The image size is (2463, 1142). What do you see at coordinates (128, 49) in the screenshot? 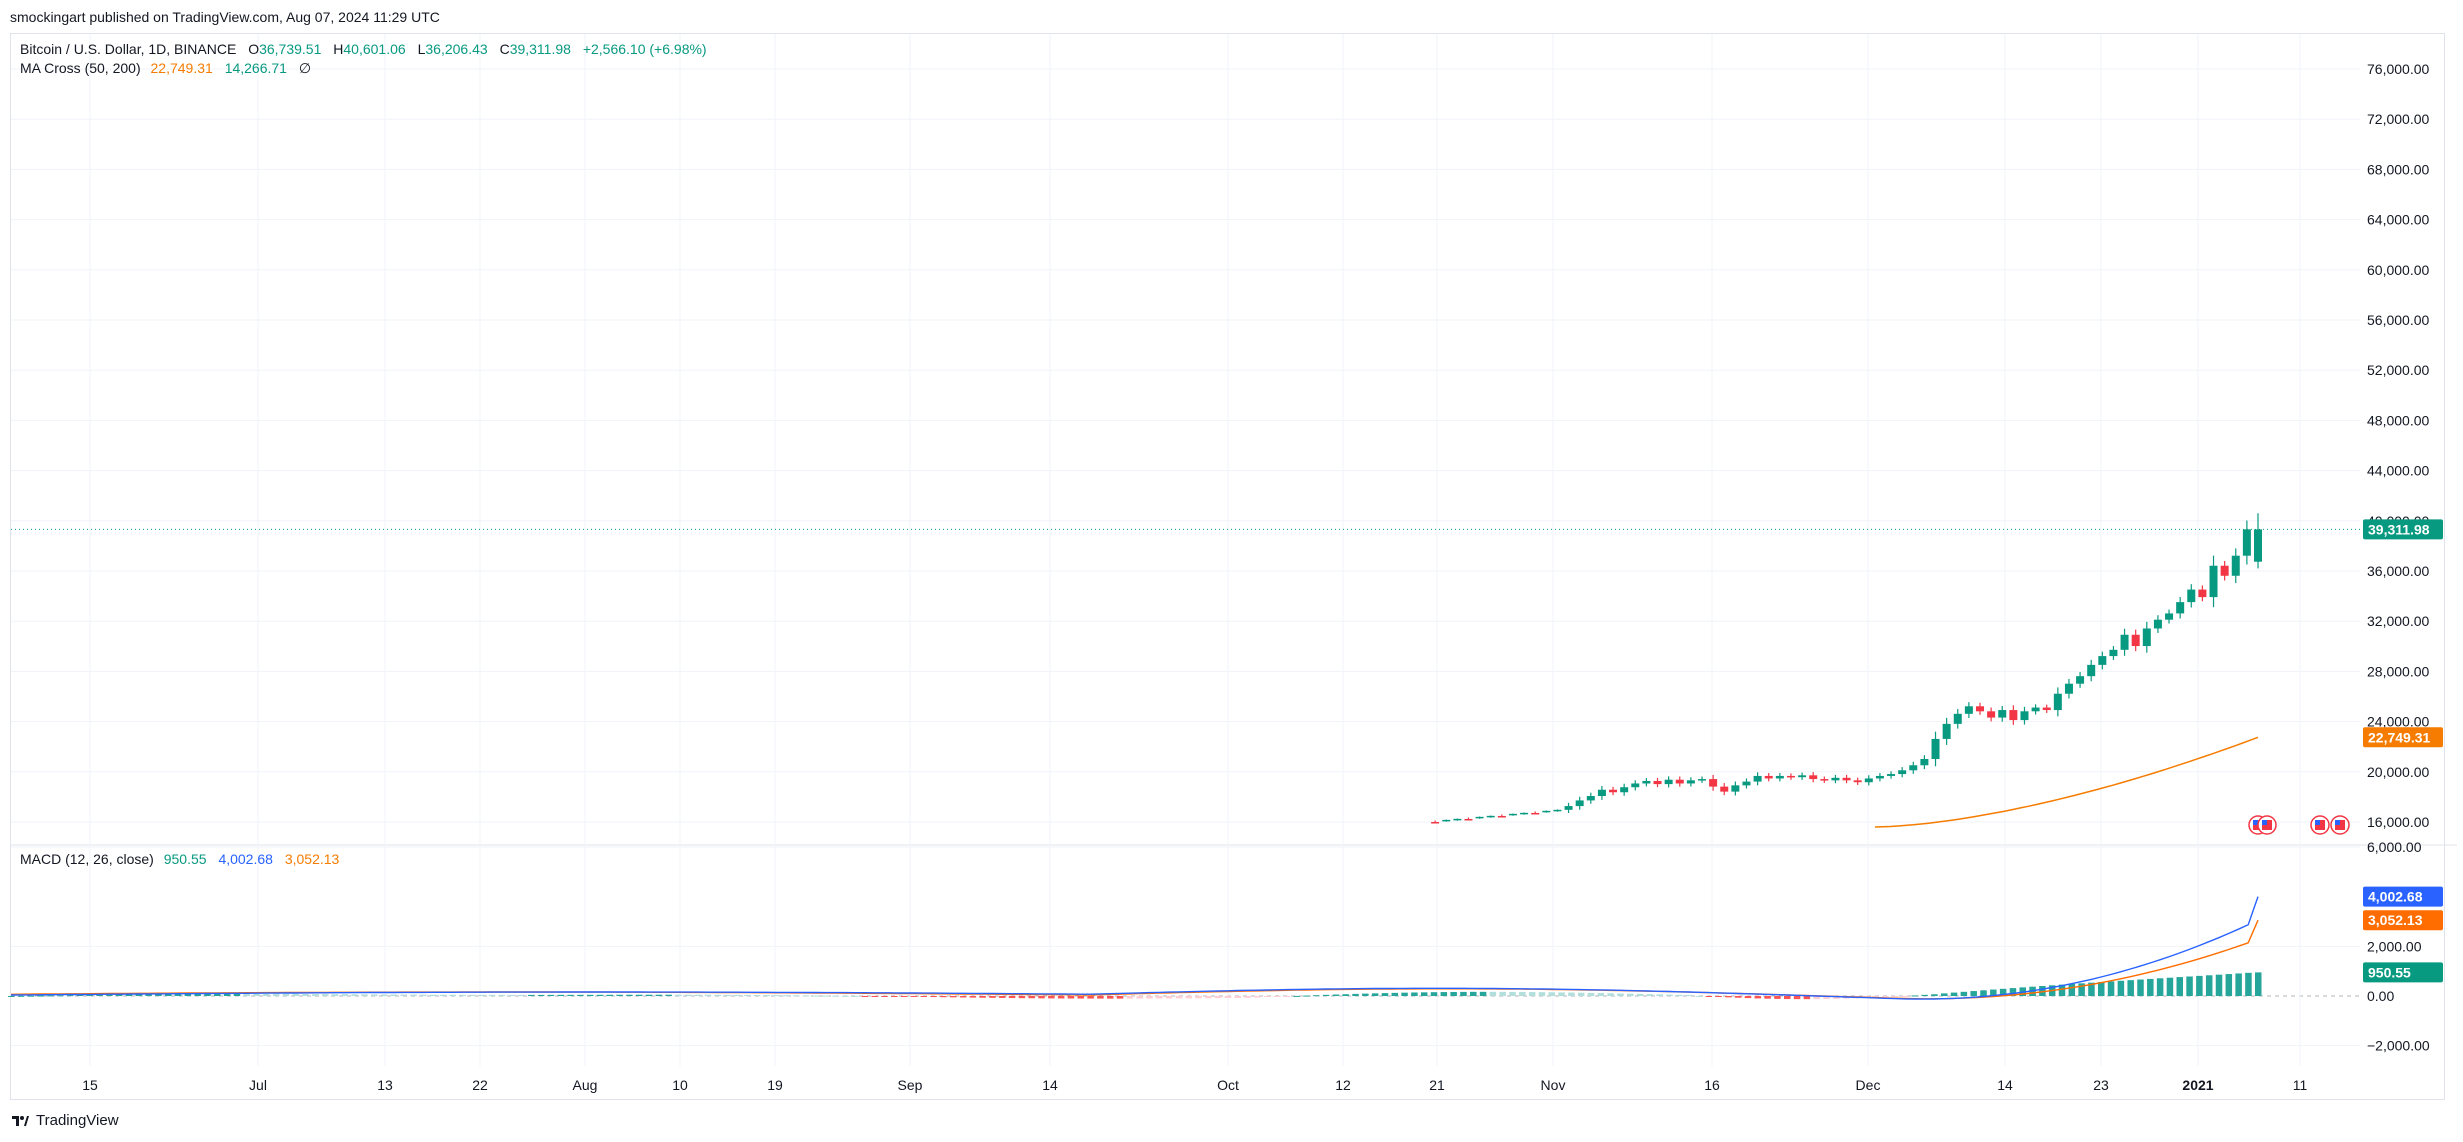
I see `symbol-label: Bitcoin / U.S. Dollar, 1D, BINANCE` at bounding box center [128, 49].